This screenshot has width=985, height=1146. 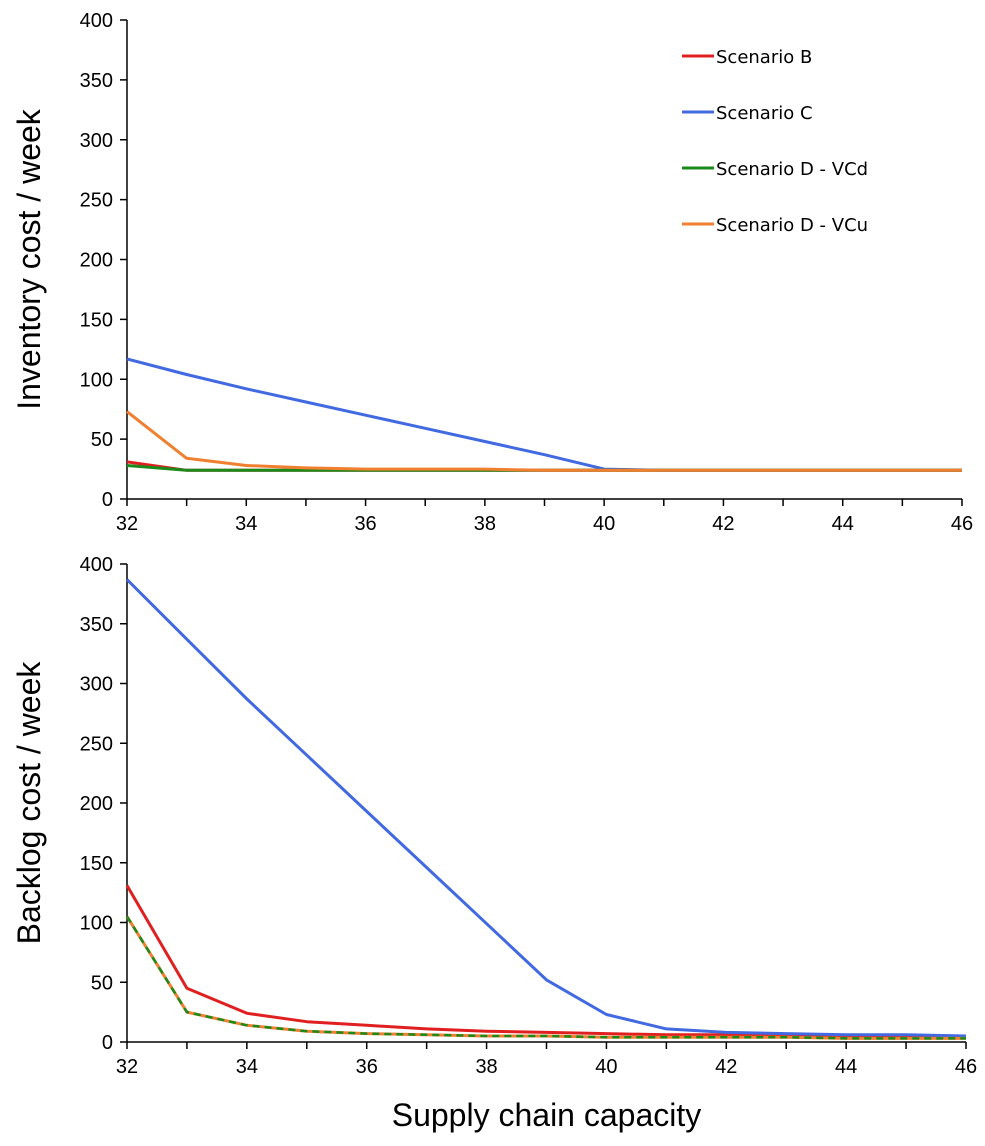 What do you see at coordinates (127, 524) in the screenshot?
I see `chart-0-x-tick-label: 32` at bounding box center [127, 524].